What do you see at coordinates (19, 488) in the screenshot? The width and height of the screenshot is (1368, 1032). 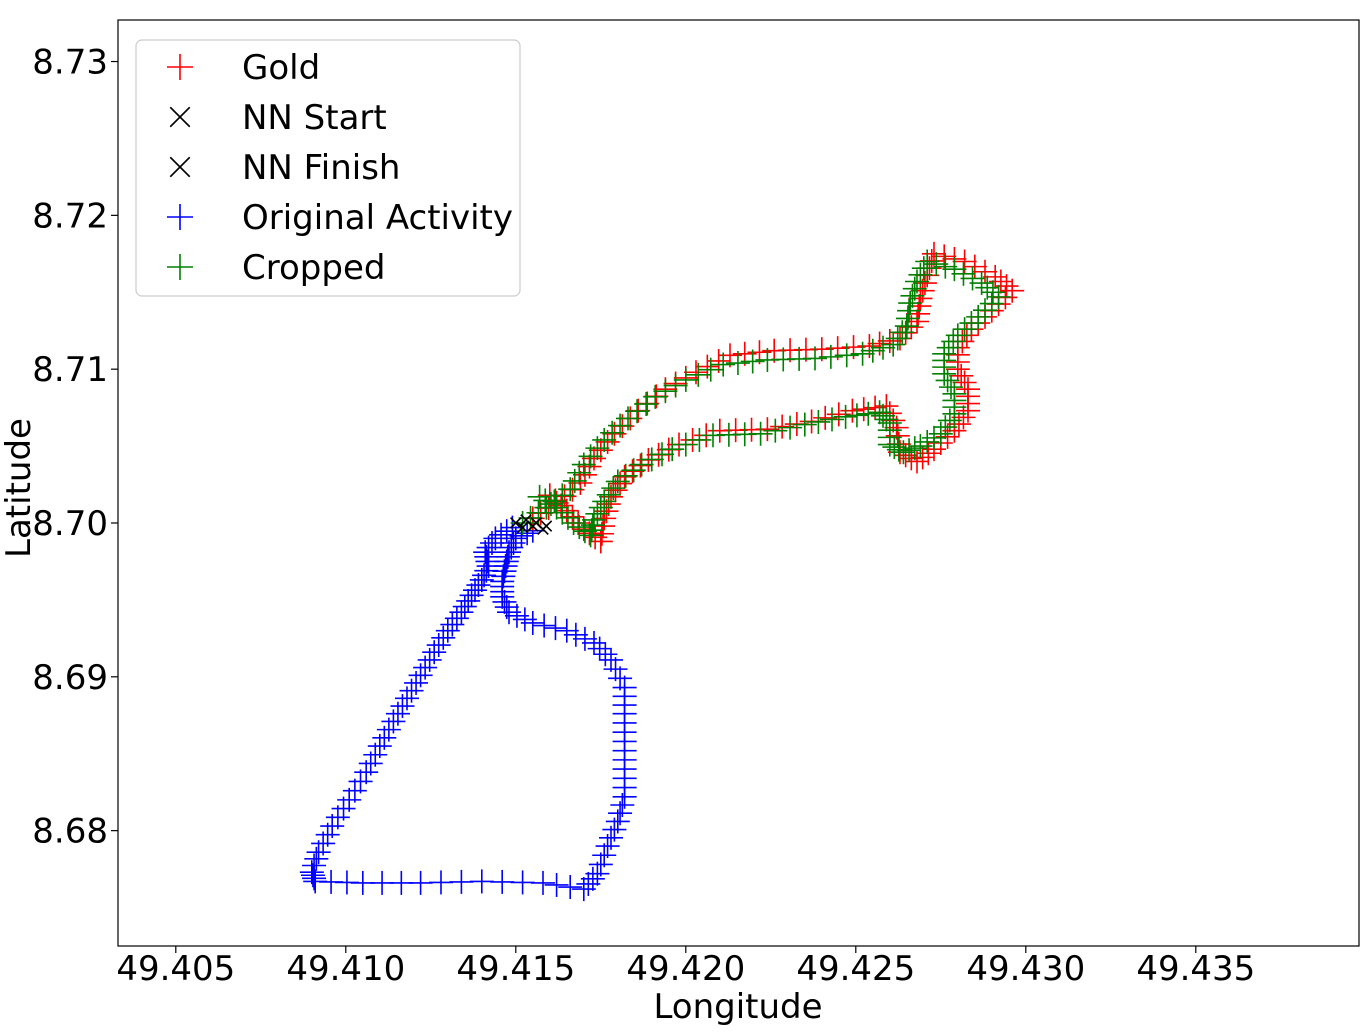 I see `y-axis-label: Latitude` at bounding box center [19, 488].